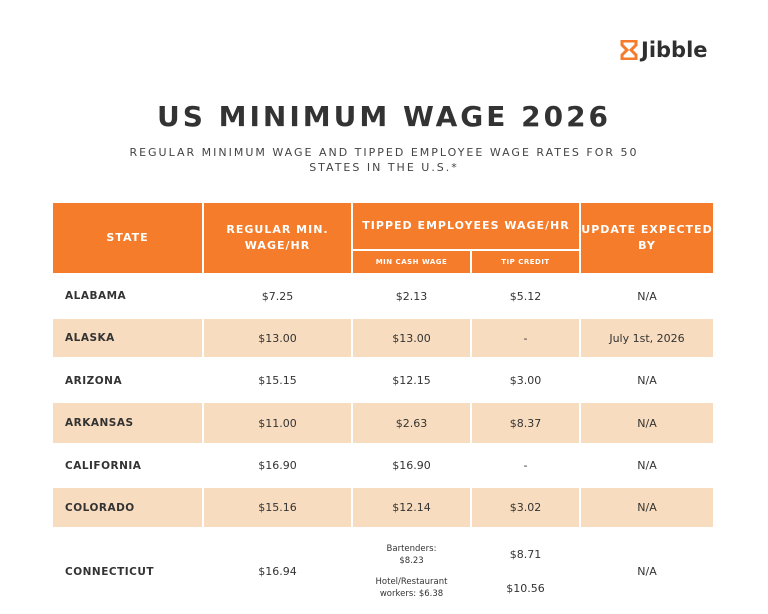 This screenshot has height=614, width=768. What do you see at coordinates (525, 380) in the screenshot?
I see `table-cell: $3.00` at bounding box center [525, 380].